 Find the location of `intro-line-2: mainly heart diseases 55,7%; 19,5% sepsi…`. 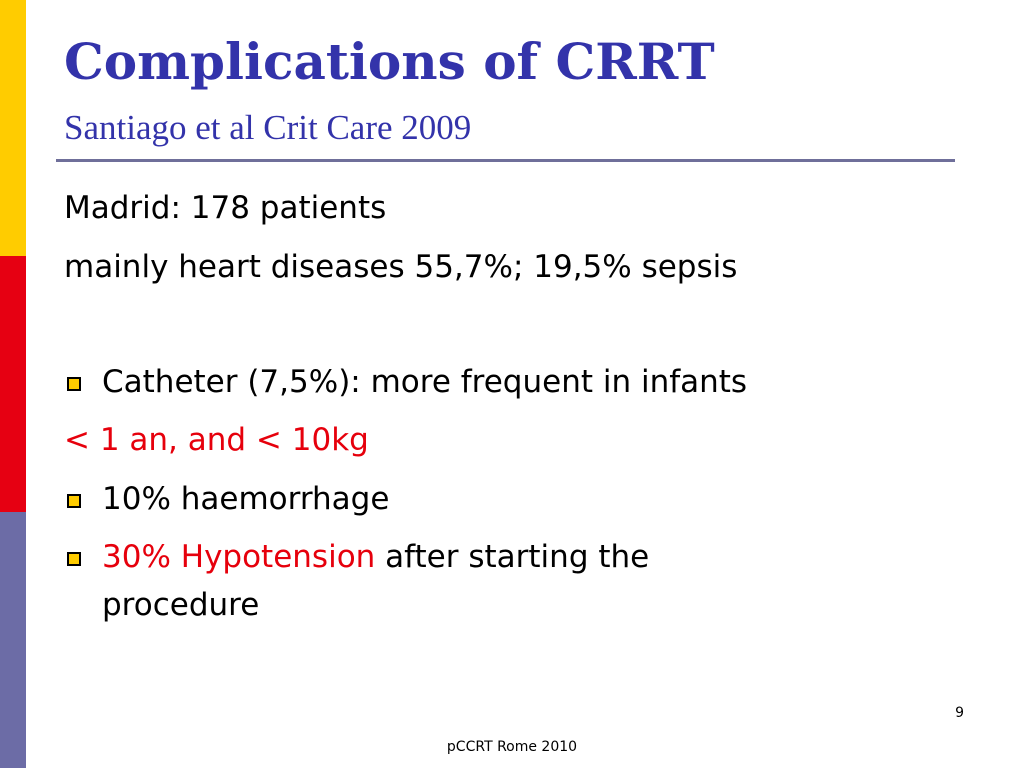

intro-line-2: mainly heart diseases 55,7%; 19,5% sepsi… is located at coordinates (401, 267).